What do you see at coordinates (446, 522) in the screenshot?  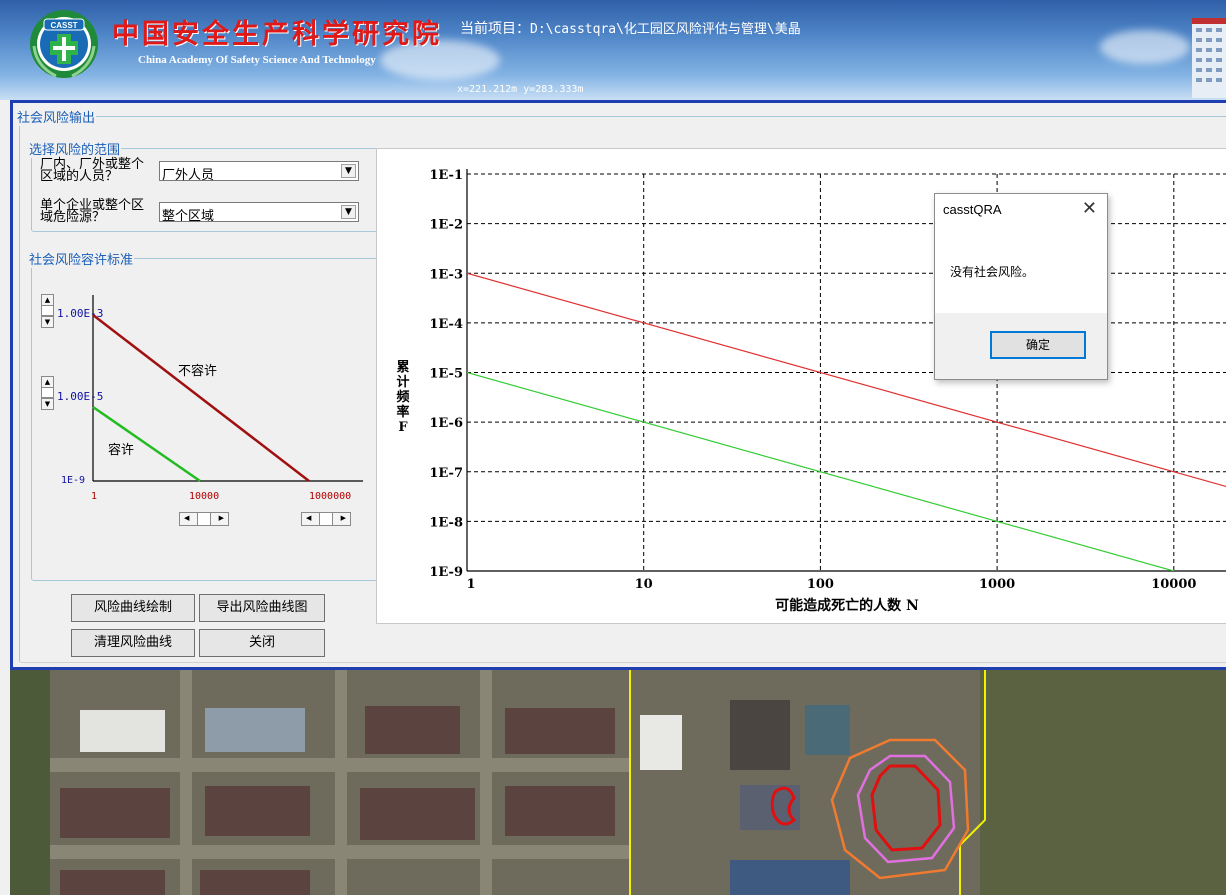 I see `y-tick-label: 1E-8` at bounding box center [446, 522].